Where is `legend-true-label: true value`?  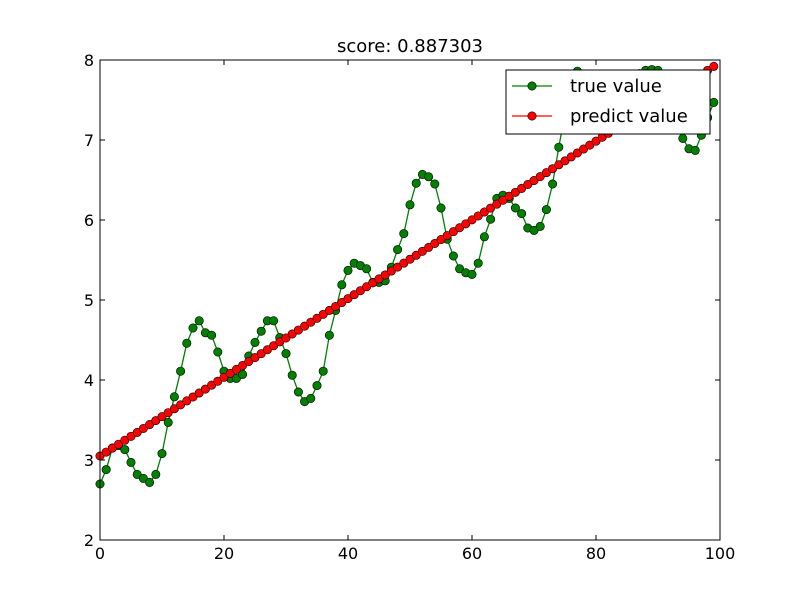
legend-true-label: true value is located at coordinates (616, 86).